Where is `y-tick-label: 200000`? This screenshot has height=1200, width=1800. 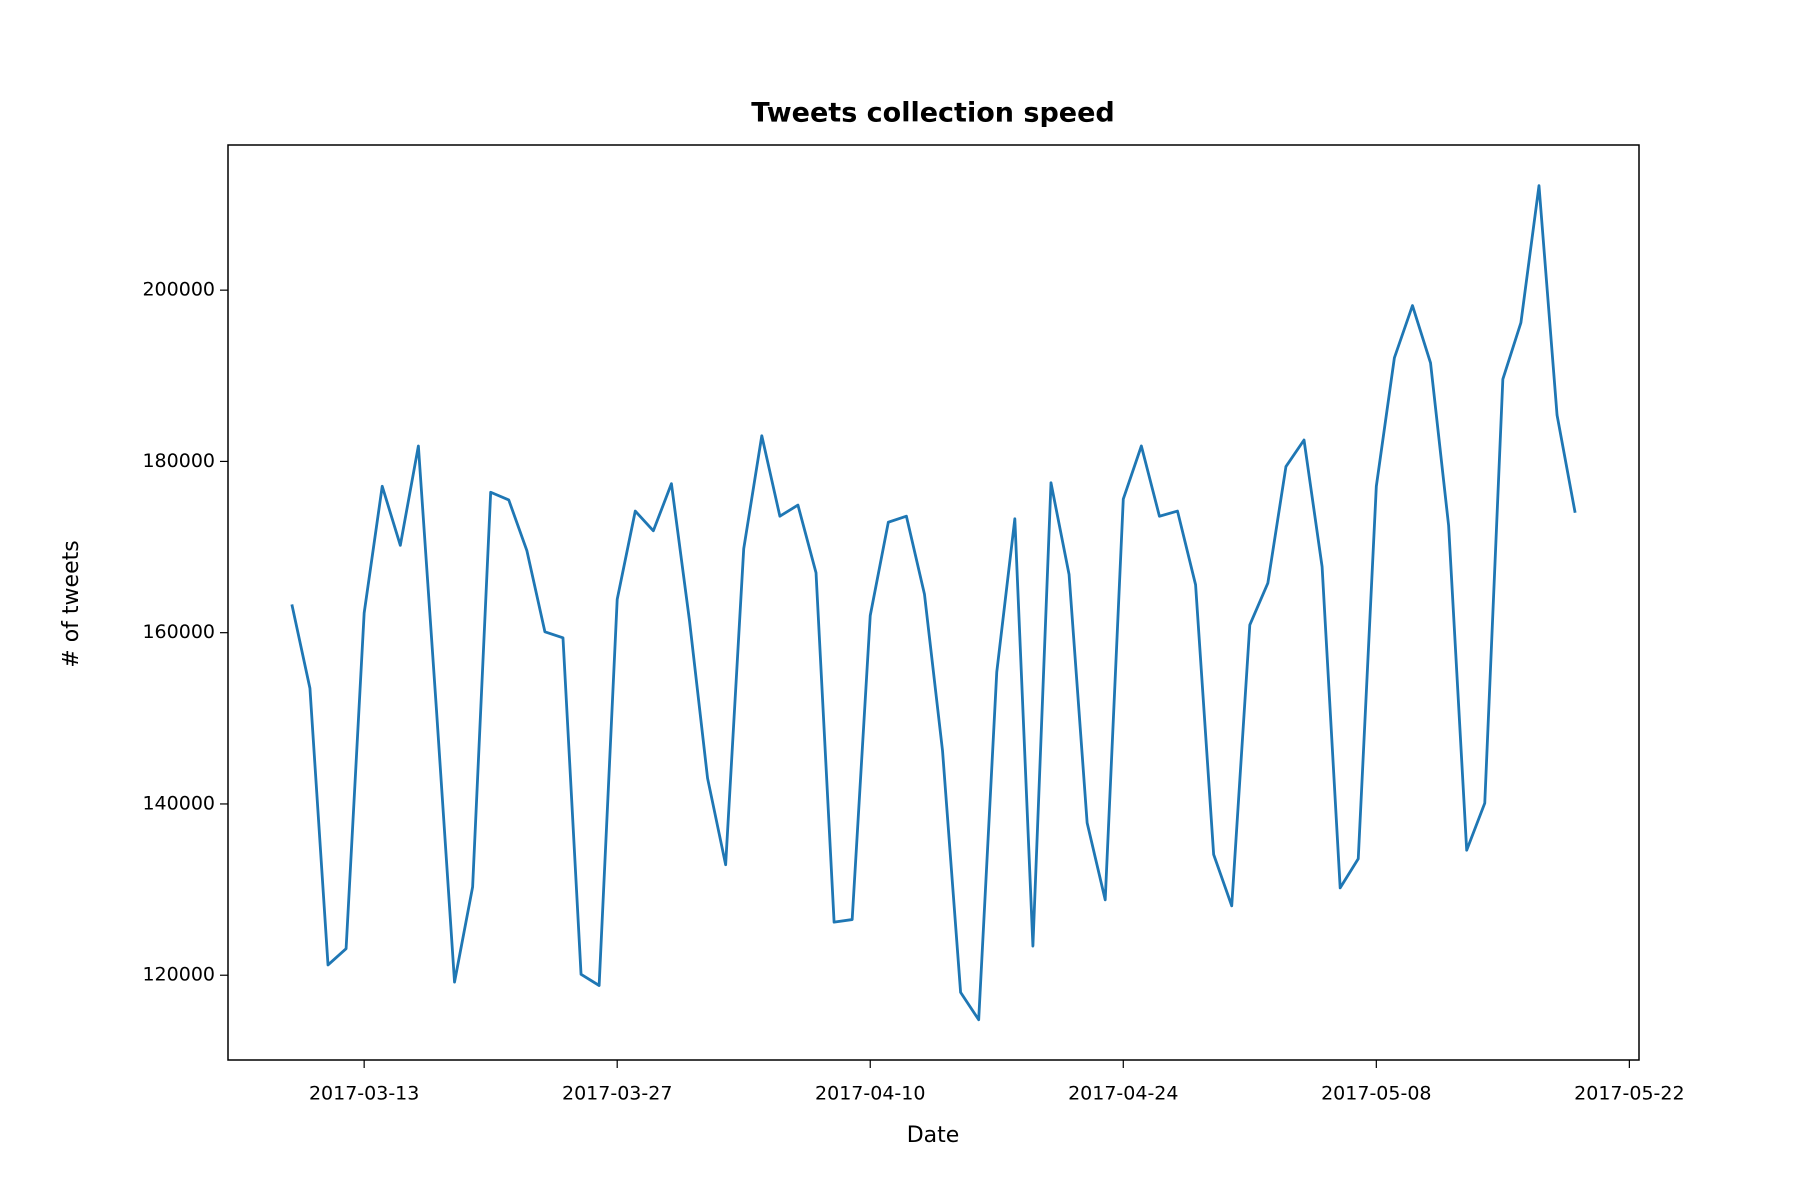
y-tick-label: 200000 is located at coordinates (178, 290).